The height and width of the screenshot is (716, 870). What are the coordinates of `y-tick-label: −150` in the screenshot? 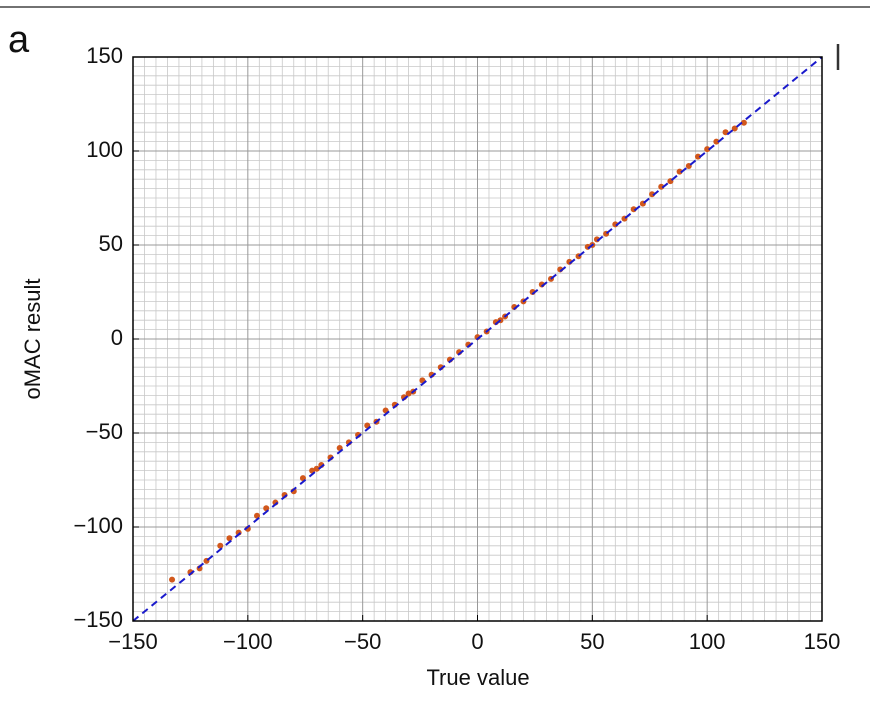 It's located at (98, 619).